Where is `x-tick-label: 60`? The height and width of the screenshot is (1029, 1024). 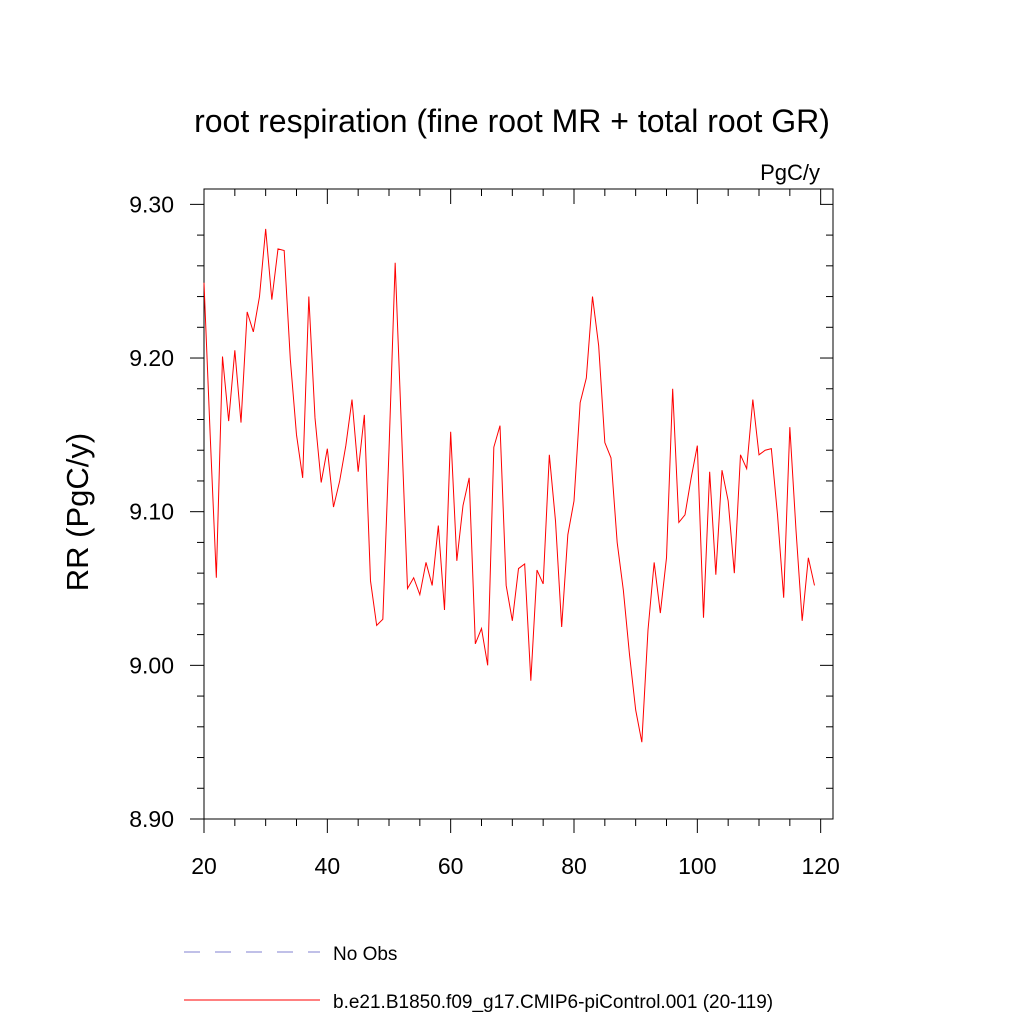
x-tick-label: 60 is located at coordinates (451, 866).